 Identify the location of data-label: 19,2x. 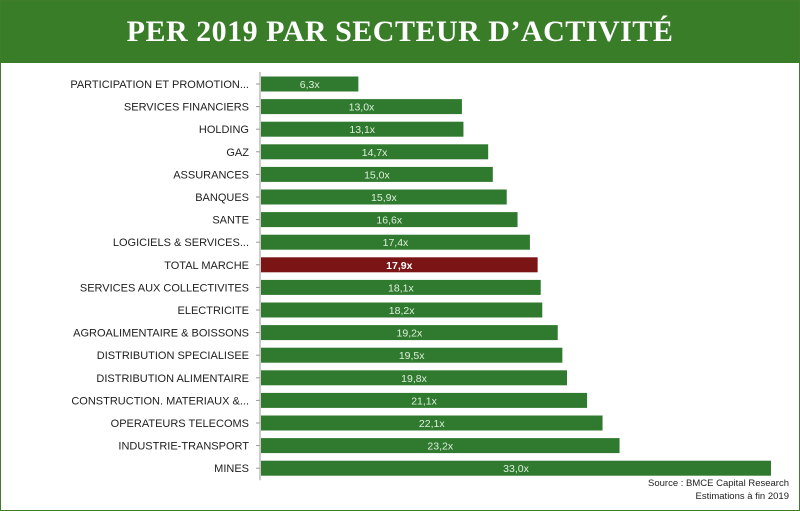
(410, 334).